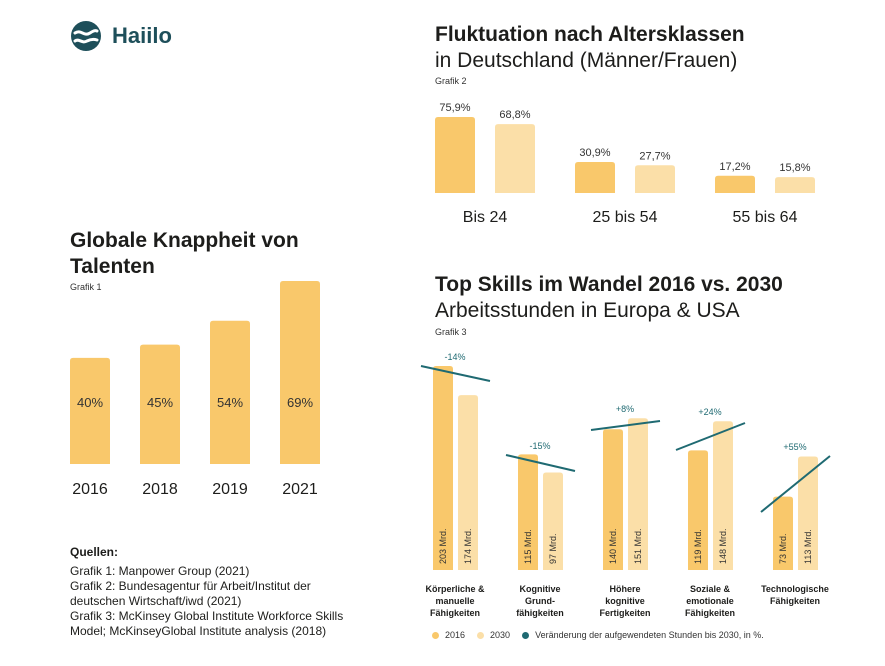 This screenshot has height=666, width=885. Describe the element at coordinates (160, 571) in the screenshot. I see `source-line: Grafik 1: Manpower Group (2021)` at that location.